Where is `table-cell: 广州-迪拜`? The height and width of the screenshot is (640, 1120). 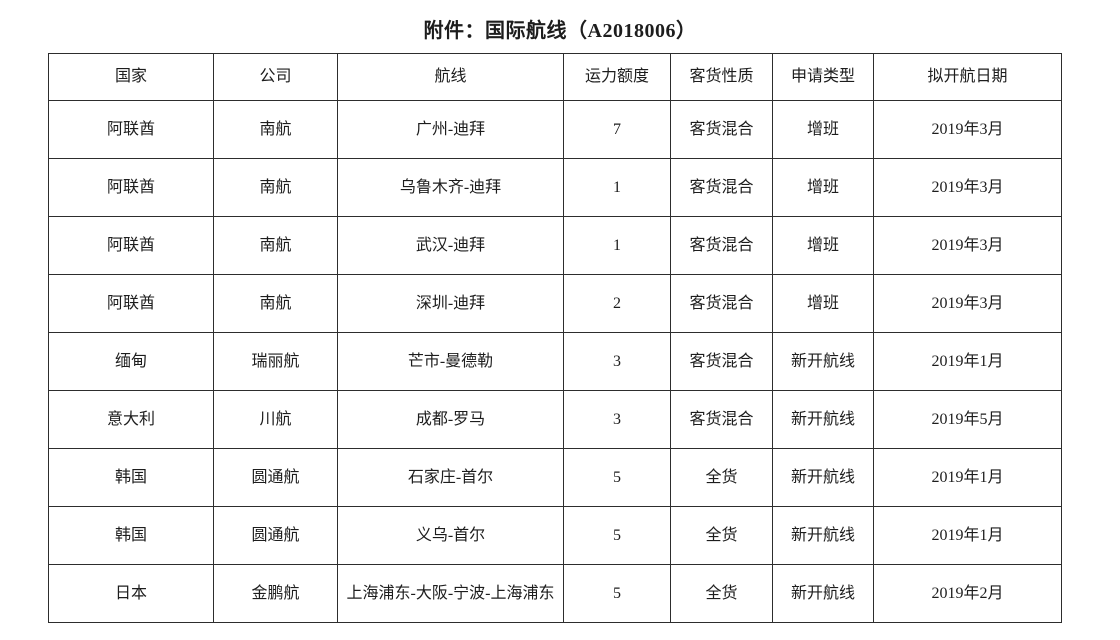 table-cell: 广州-迪拜 is located at coordinates (450, 129).